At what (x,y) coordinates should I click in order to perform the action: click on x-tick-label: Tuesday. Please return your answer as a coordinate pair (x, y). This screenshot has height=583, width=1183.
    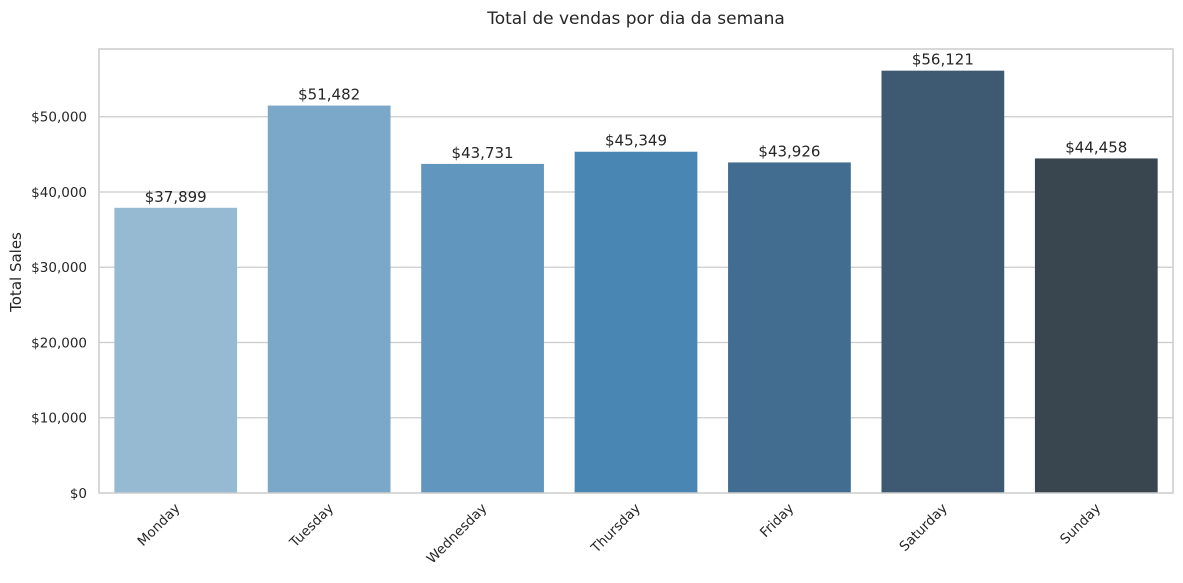
    Looking at the image, I should click on (311, 526).